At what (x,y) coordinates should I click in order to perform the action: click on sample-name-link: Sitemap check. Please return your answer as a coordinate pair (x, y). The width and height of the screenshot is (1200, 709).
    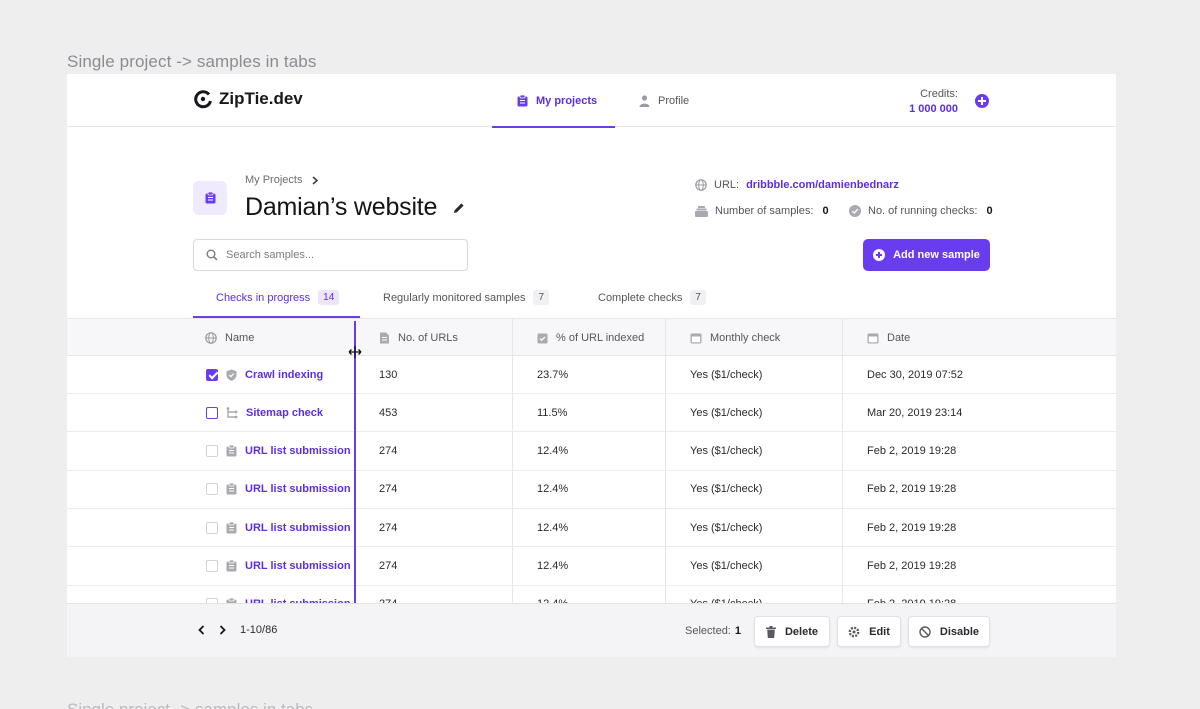
    Looking at the image, I should click on (285, 412).